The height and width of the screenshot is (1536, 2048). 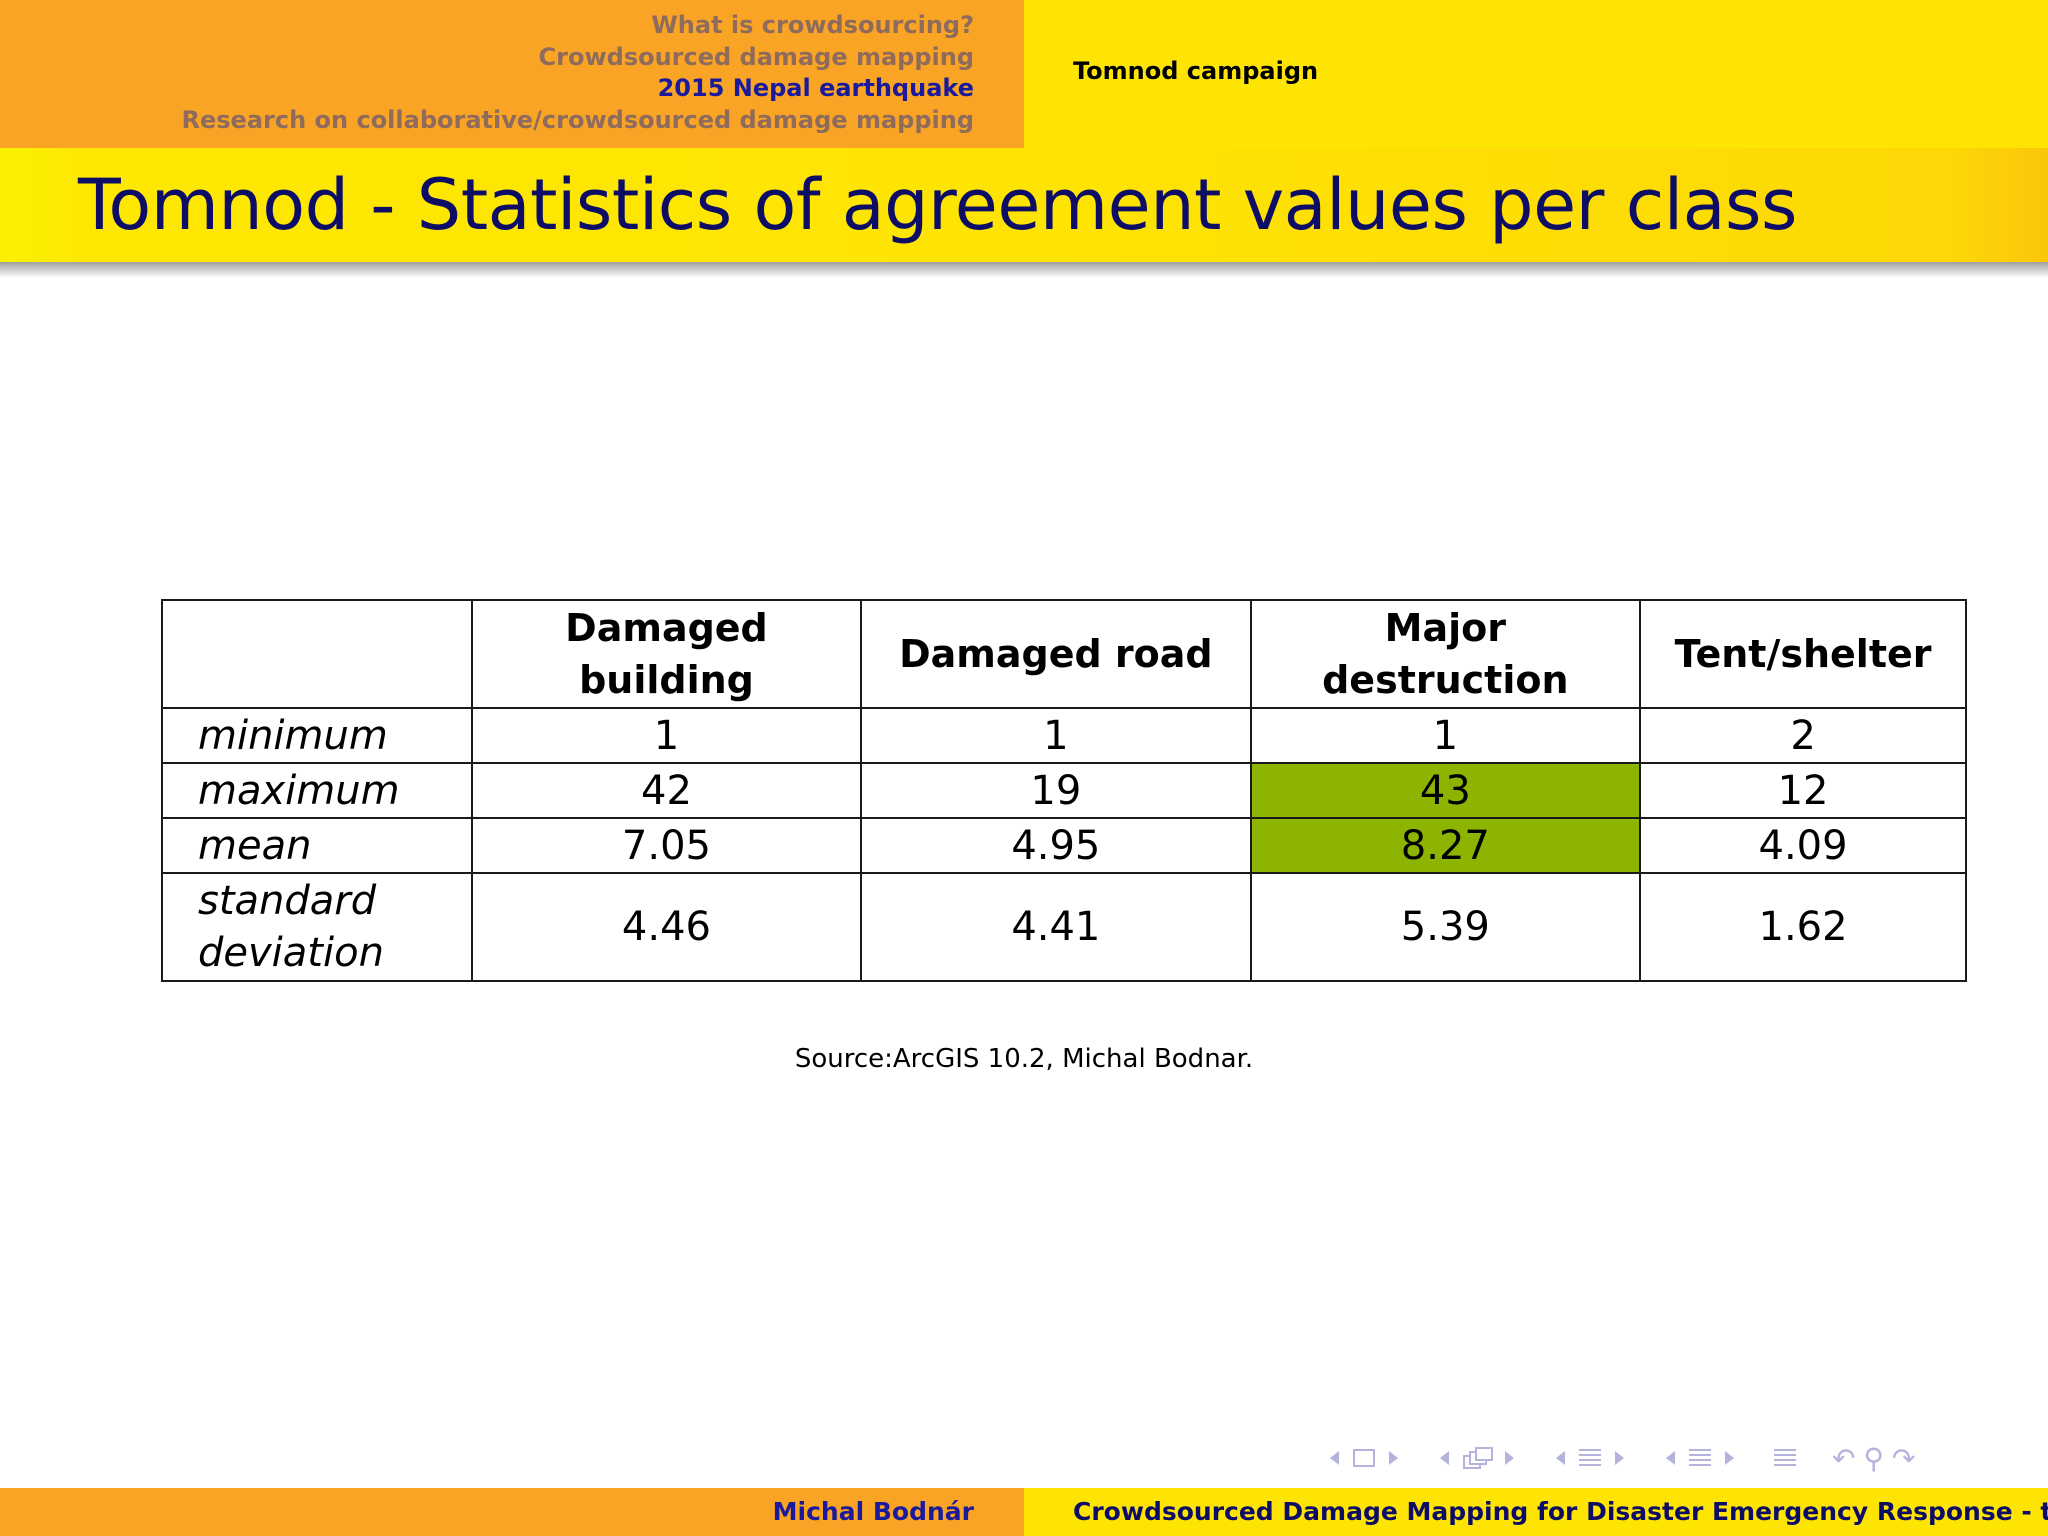 What do you see at coordinates (1445, 845) in the screenshot?
I see `highlighted-cell: 8.27` at bounding box center [1445, 845].